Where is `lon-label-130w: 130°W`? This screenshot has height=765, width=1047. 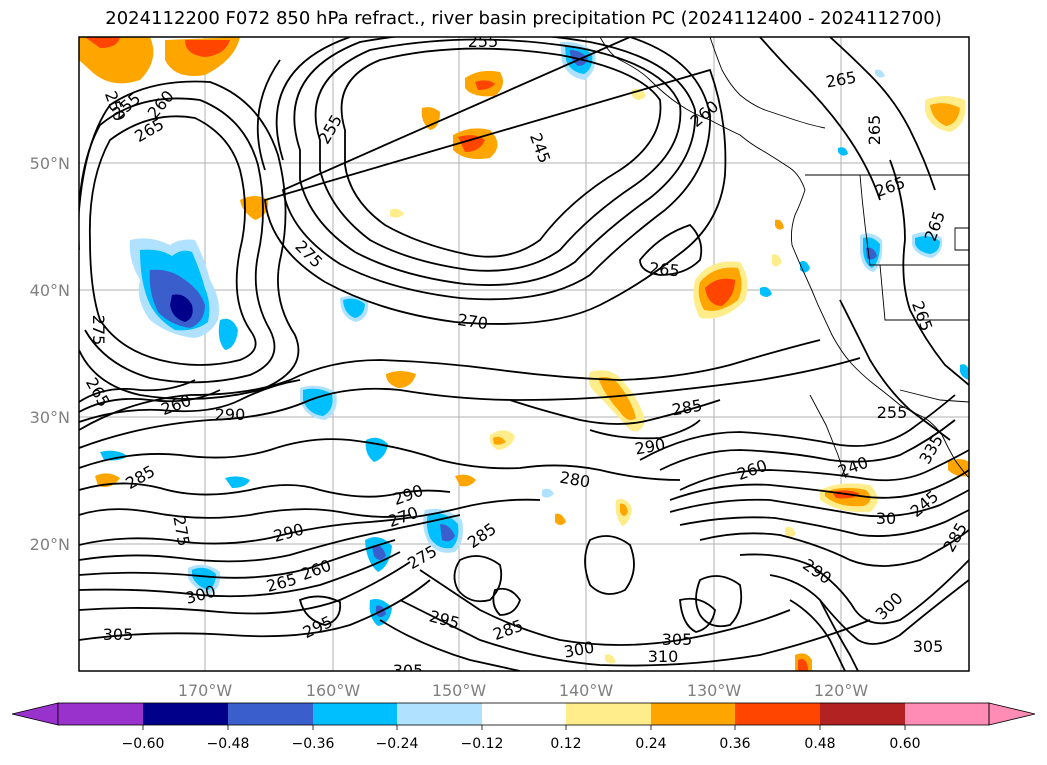 lon-label-130w: 130°W is located at coordinates (714, 690).